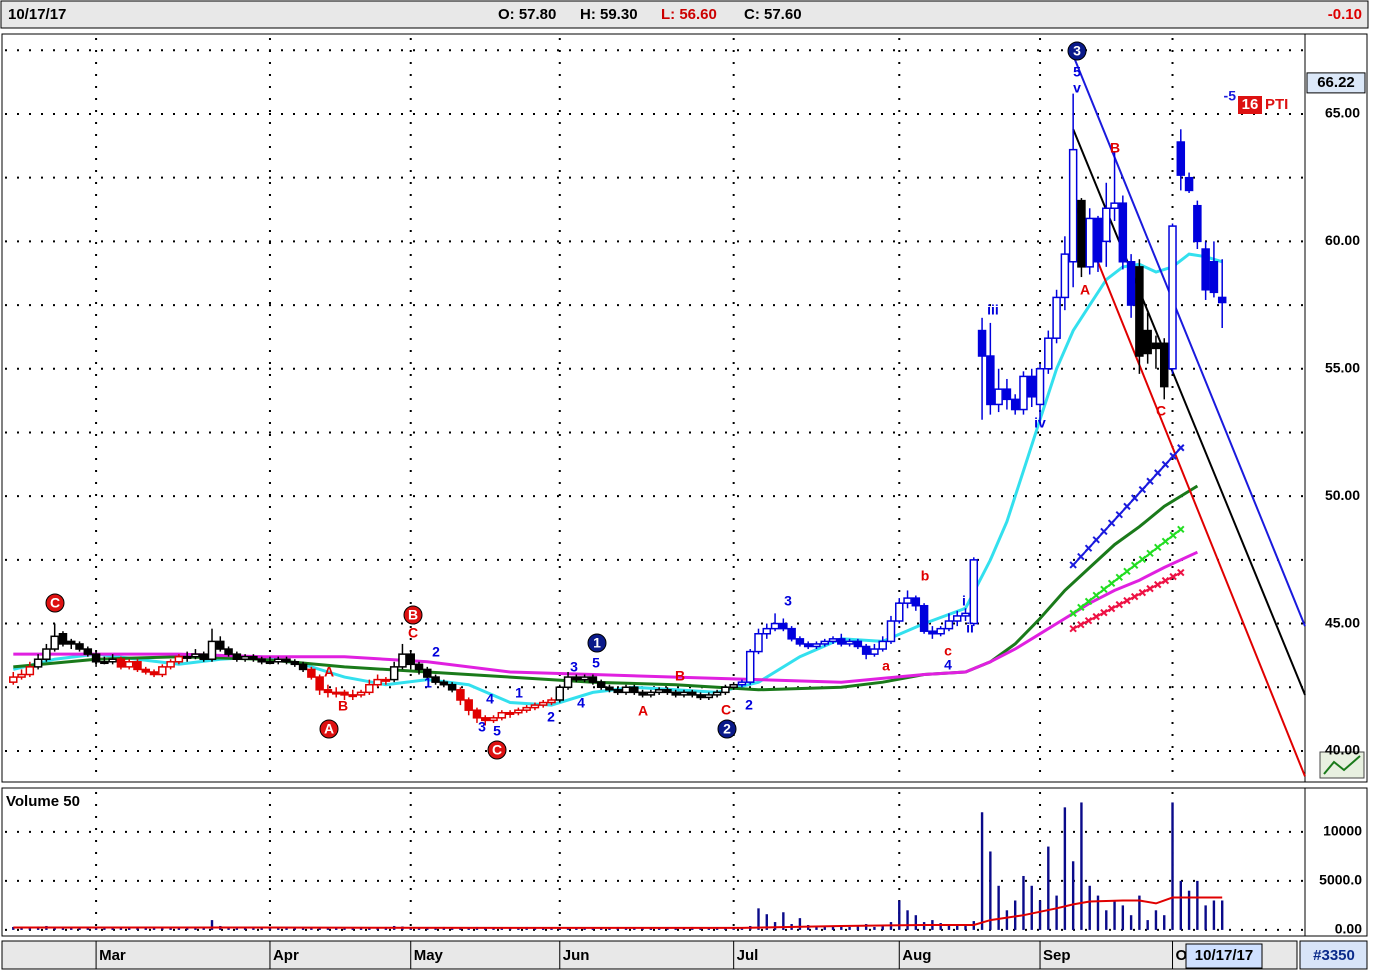  What do you see at coordinates (1077, 72) in the screenshot?
I see `wave-label: 5` at bounding box center [1077, 72].